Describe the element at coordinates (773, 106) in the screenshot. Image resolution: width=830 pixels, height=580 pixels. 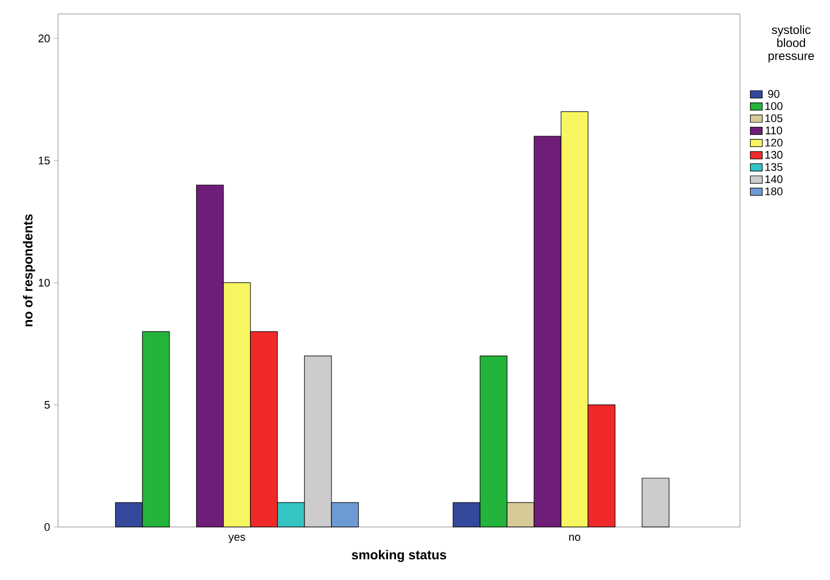
I see `legend-label: 100` at that location.